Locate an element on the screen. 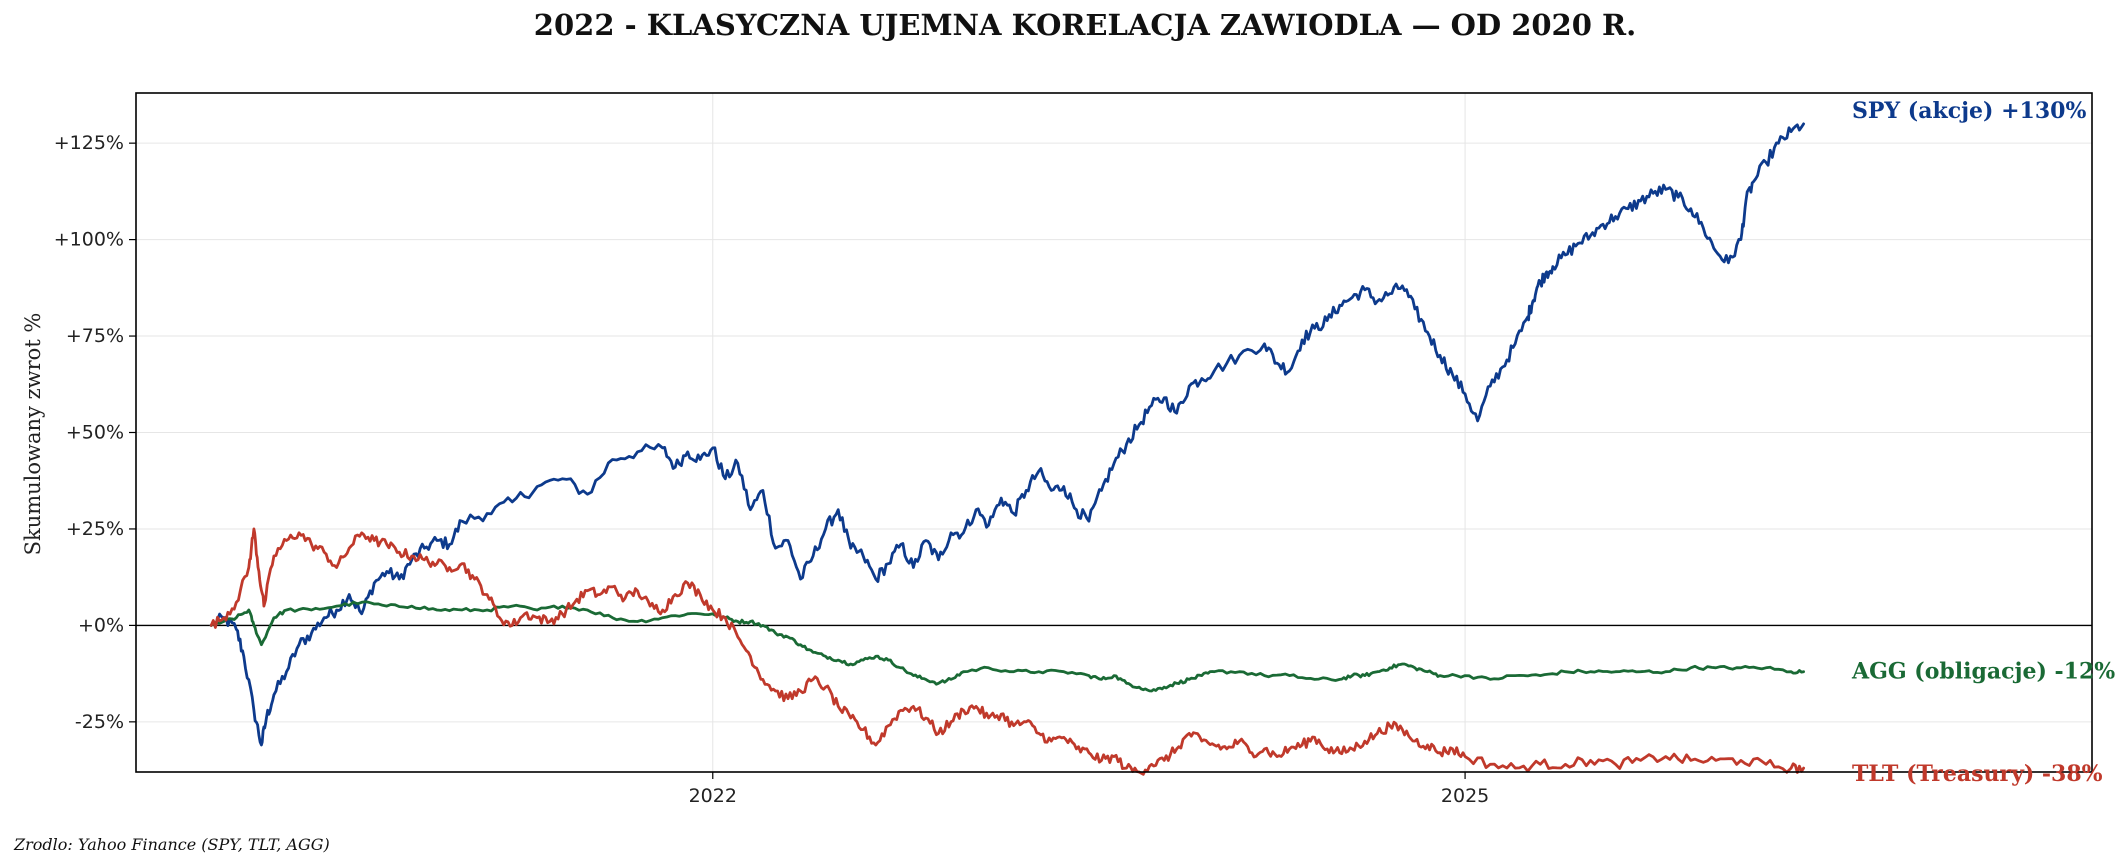  source-note: Zrodlo: Yahoo Finance (SPY, TLT, AGG) is located at coordinates (171, 844).